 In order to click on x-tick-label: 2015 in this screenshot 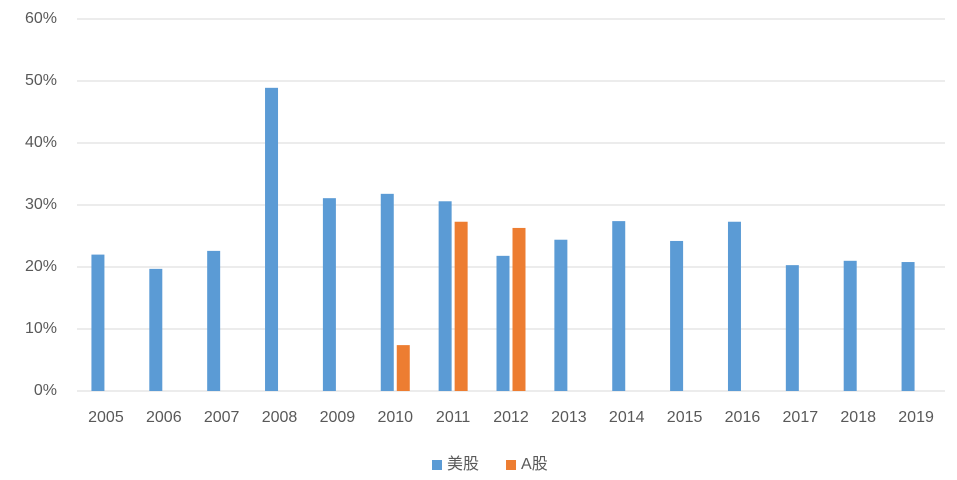, I will do `click(685, 417)`.